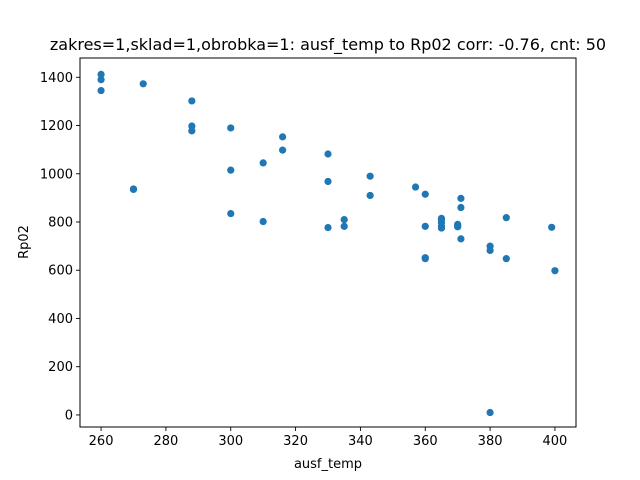 The image size is (640, 480). I want to click on y-tick-label: 400, so click(60, 319).